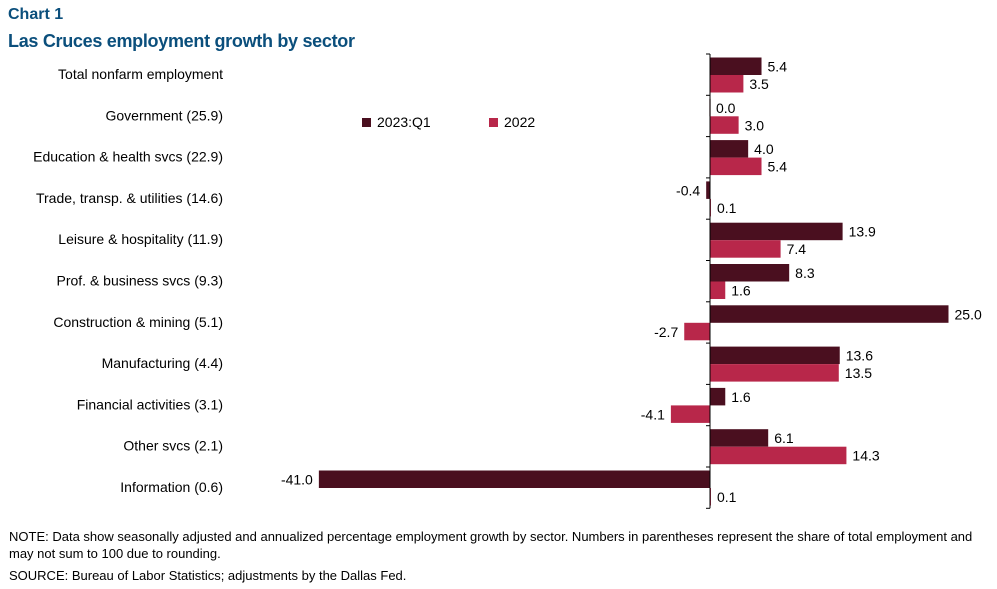 Image resolution: width=997 pixels, height=589 pixels. Describe the element at coordinates (138, 322) in the screenshot. I see `category-label: Construction & mining (5.1)` at that location.